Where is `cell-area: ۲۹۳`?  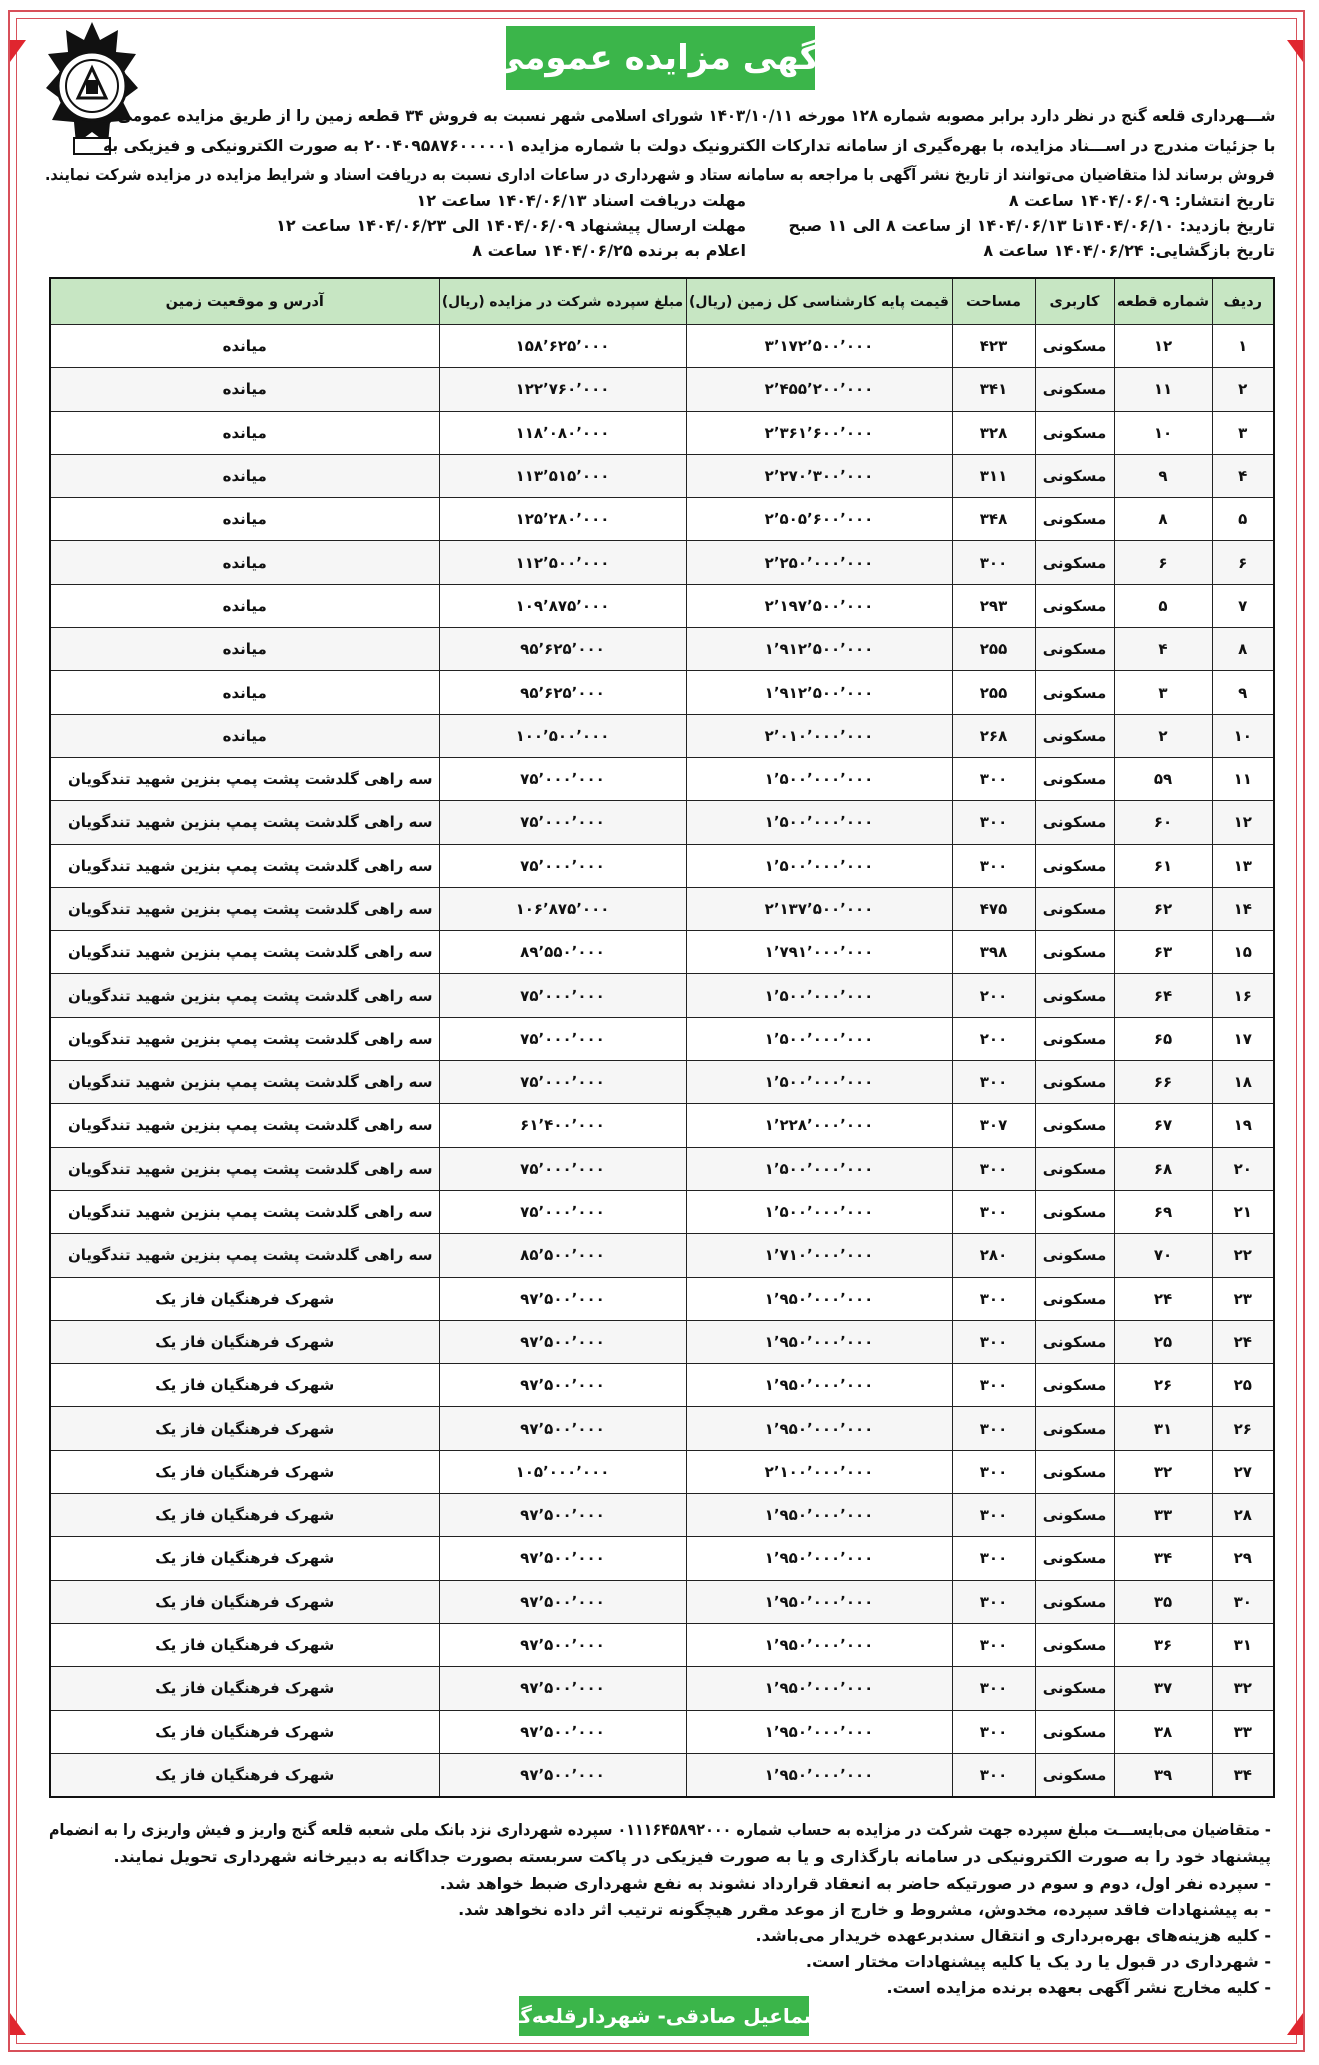 cell-area: ۲۹۳ is located at coordinates (993, 606).